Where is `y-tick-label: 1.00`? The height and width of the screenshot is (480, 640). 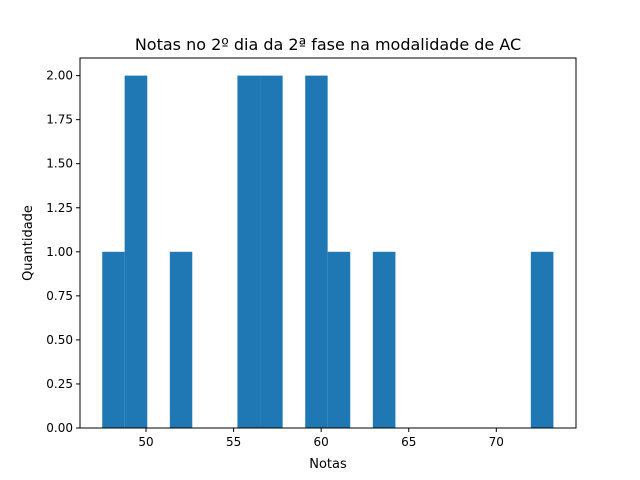 y-tick-label: 1.00 is located at coordinates (59, 252).